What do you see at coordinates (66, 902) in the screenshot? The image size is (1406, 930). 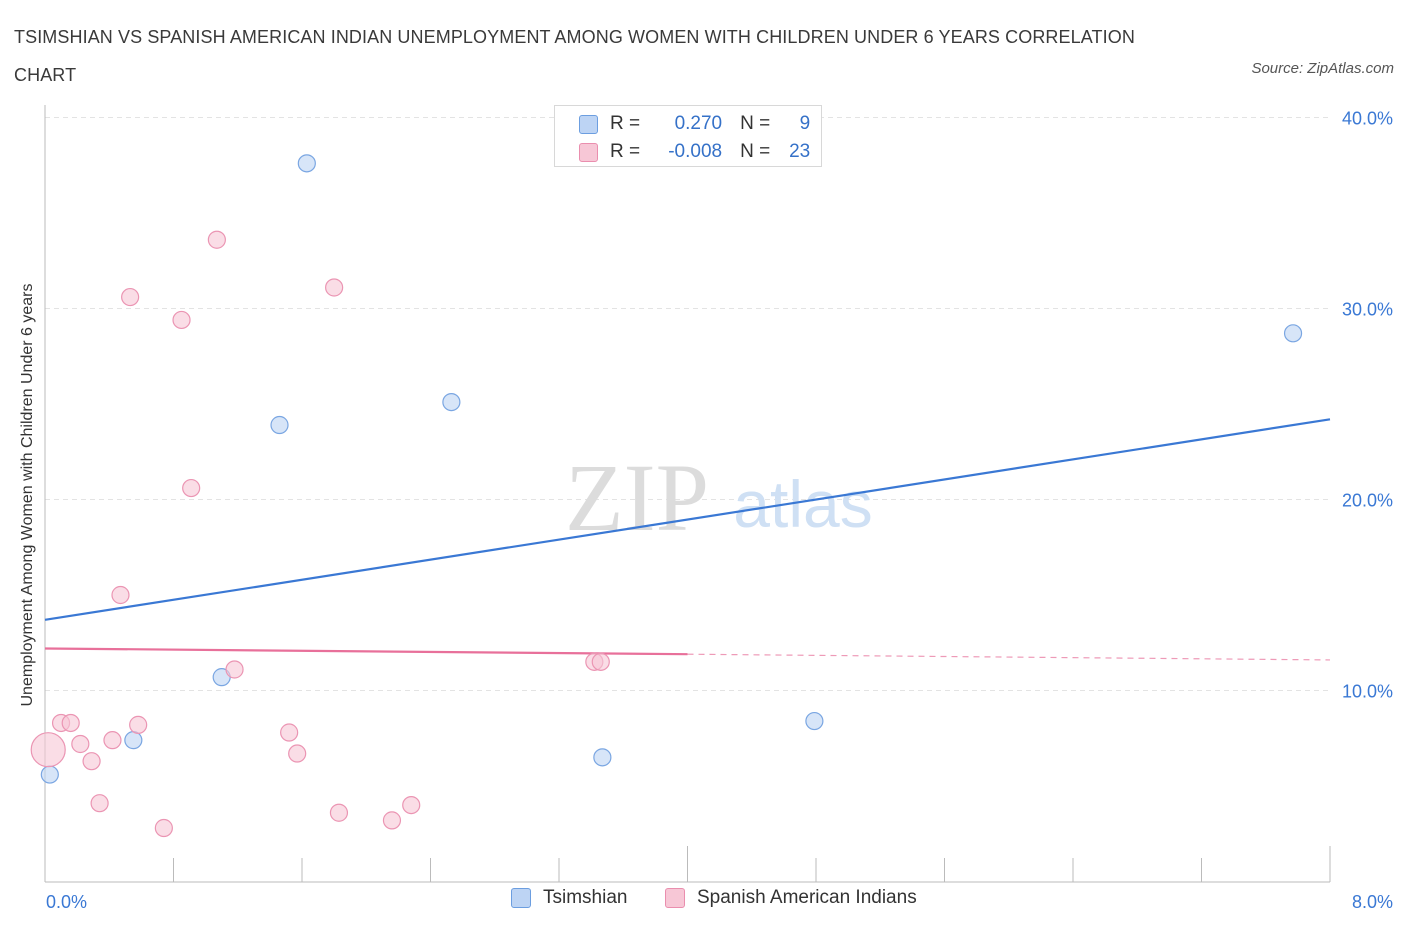 I see `x-tick-label-min: 0.0%` at bounding box center [66, 902].